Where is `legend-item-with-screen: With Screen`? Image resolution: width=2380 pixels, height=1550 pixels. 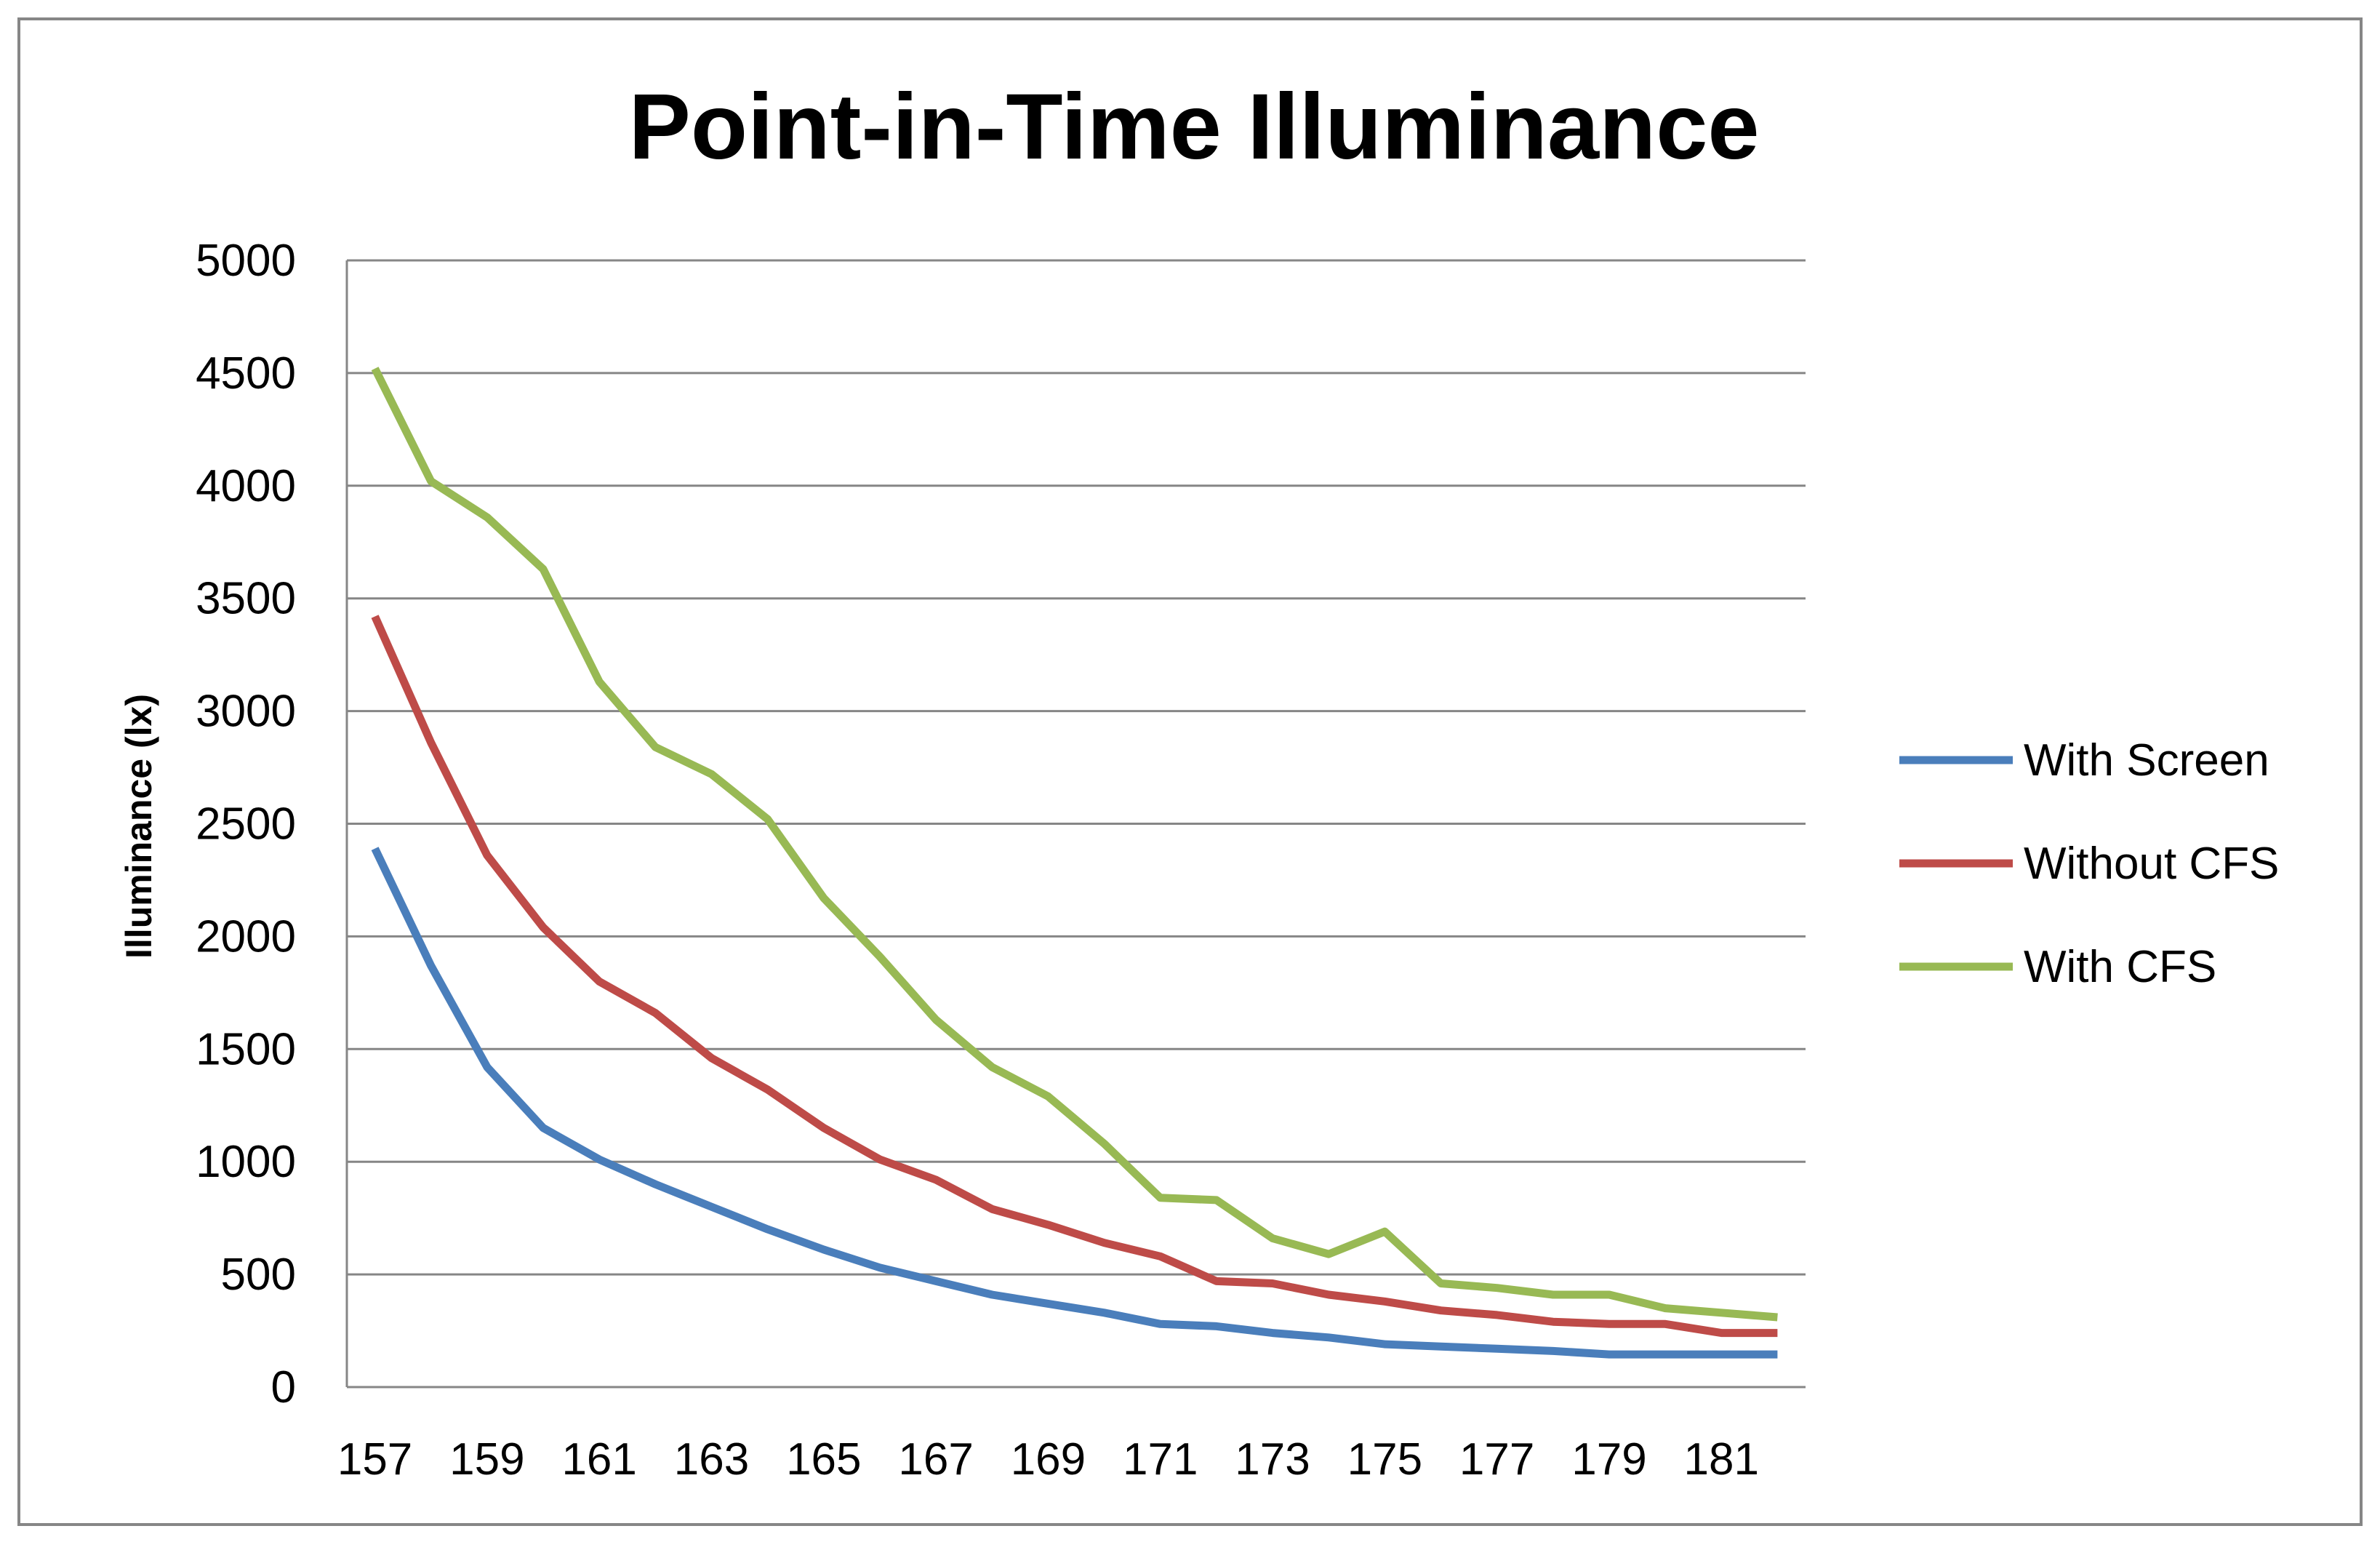
legend-item-with-screen: With Screen is located at coordinates (2084, 760).